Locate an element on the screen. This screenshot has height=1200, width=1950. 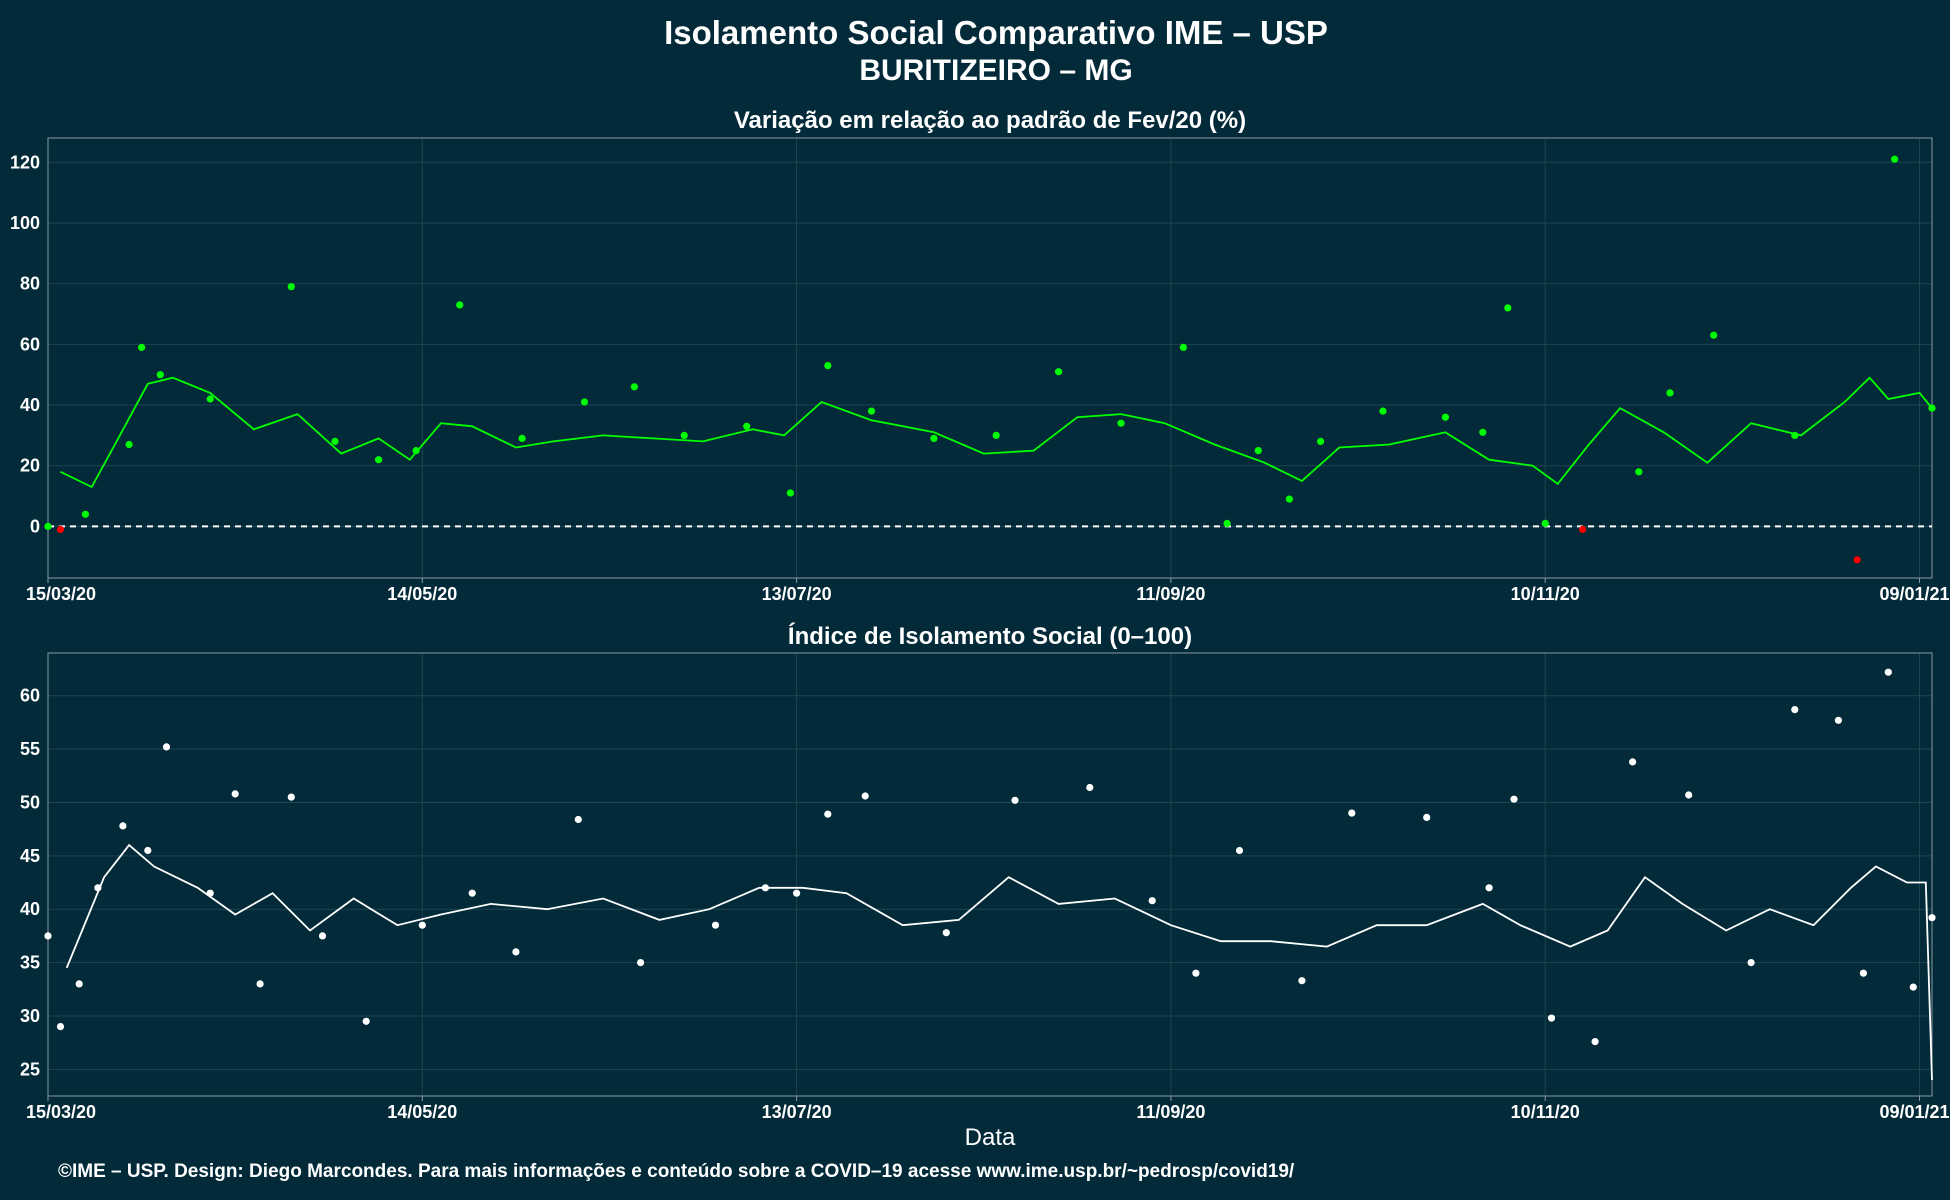
y-tick-label: 25 is located at coordinates (30, 1069).